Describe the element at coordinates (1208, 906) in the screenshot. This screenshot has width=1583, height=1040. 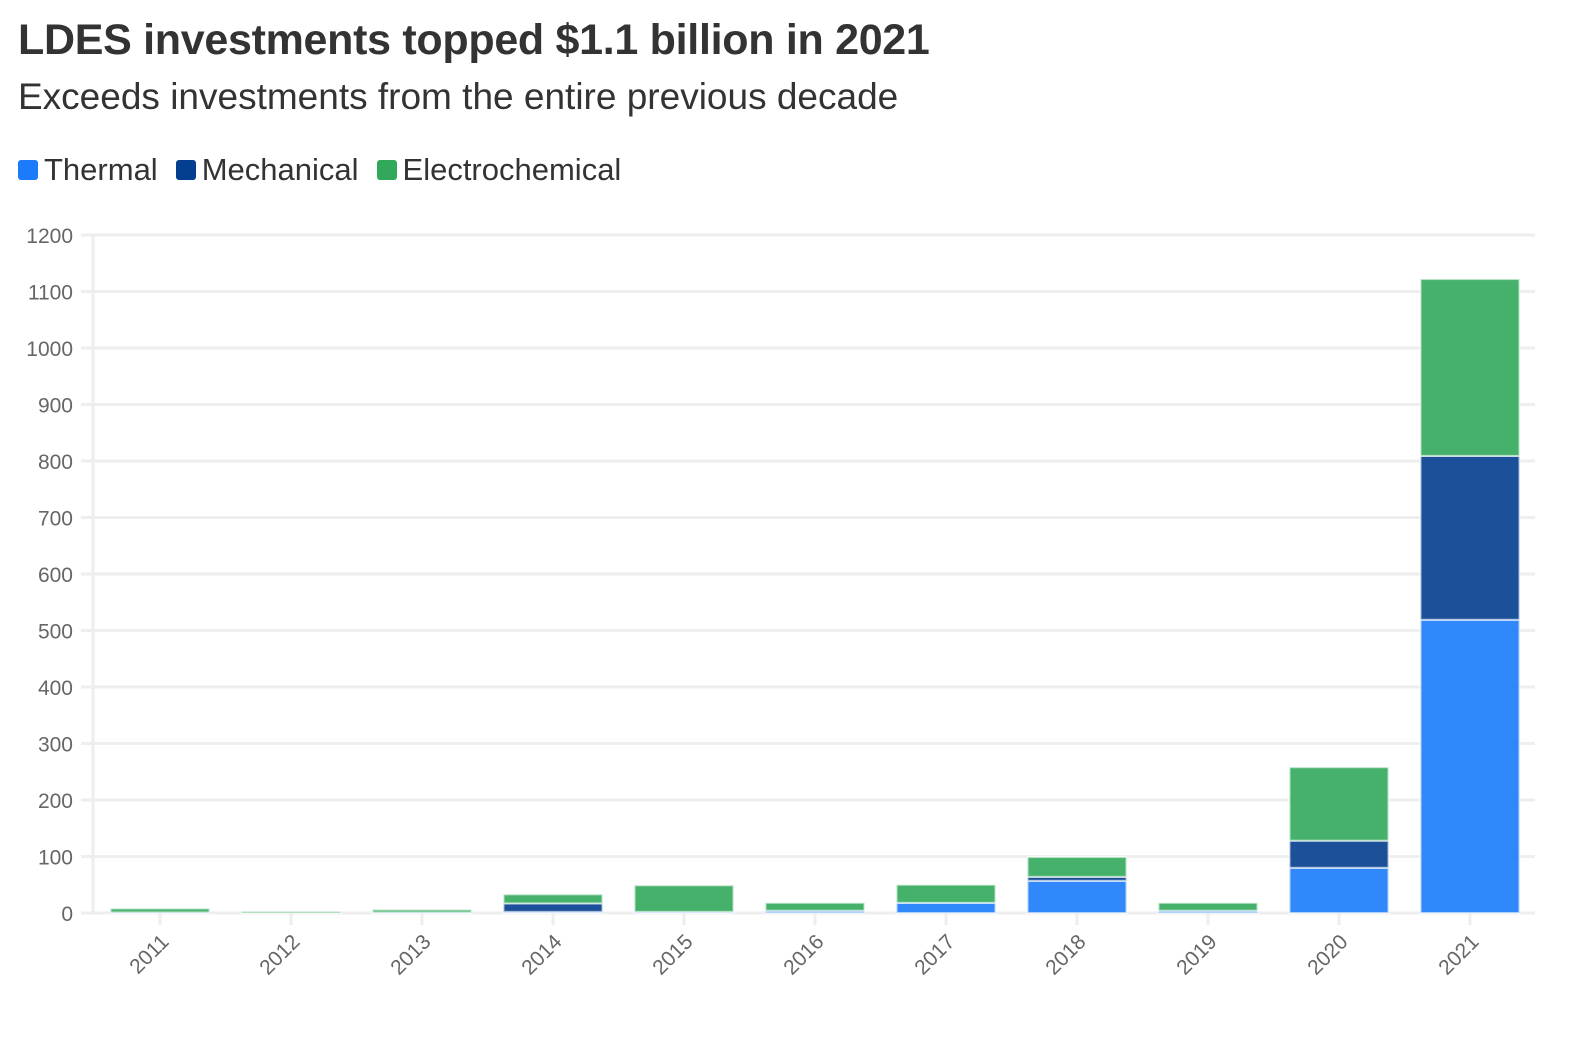
I see `bar-electrochemical-2019` at that location.